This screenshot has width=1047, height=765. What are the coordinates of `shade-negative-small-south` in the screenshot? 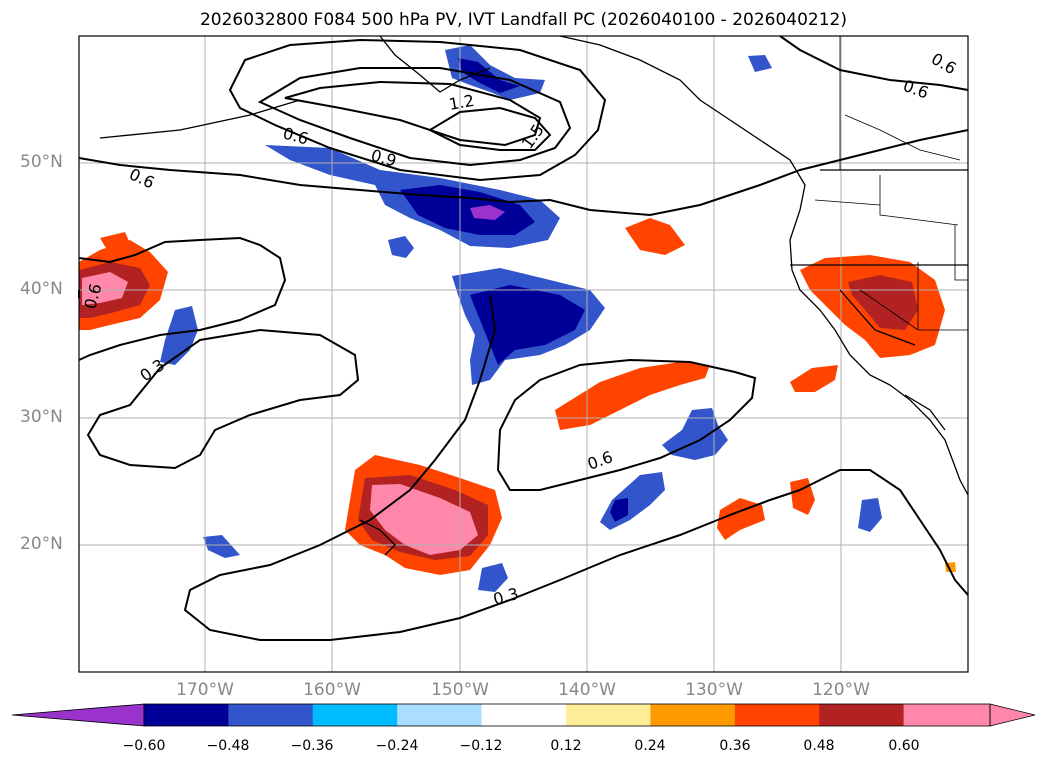 It's located at (493, 577).